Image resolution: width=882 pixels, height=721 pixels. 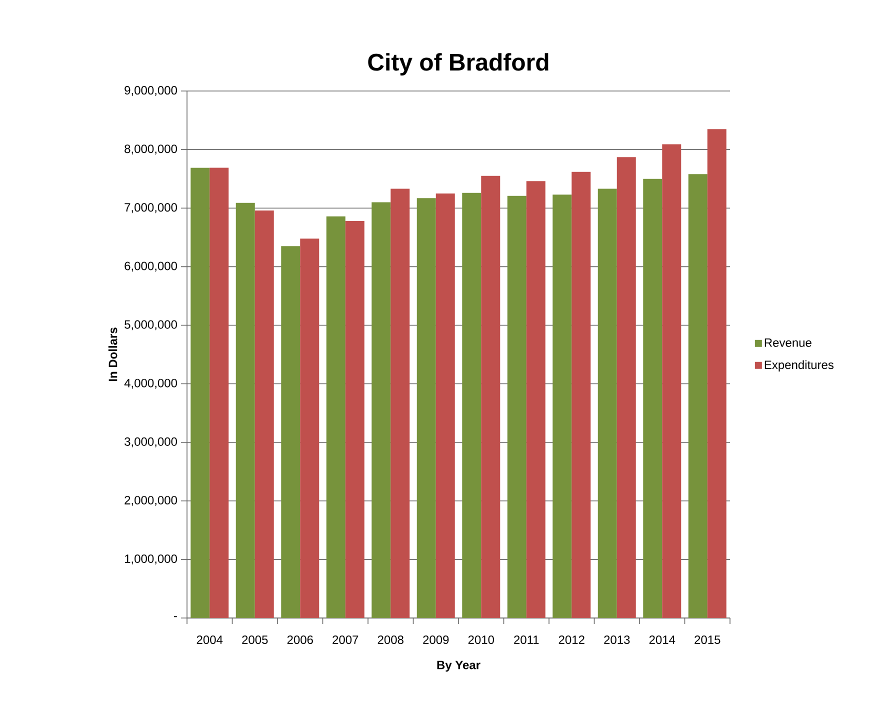 I want to click on legend-label: Expenditures, so click(x=799, y=366).